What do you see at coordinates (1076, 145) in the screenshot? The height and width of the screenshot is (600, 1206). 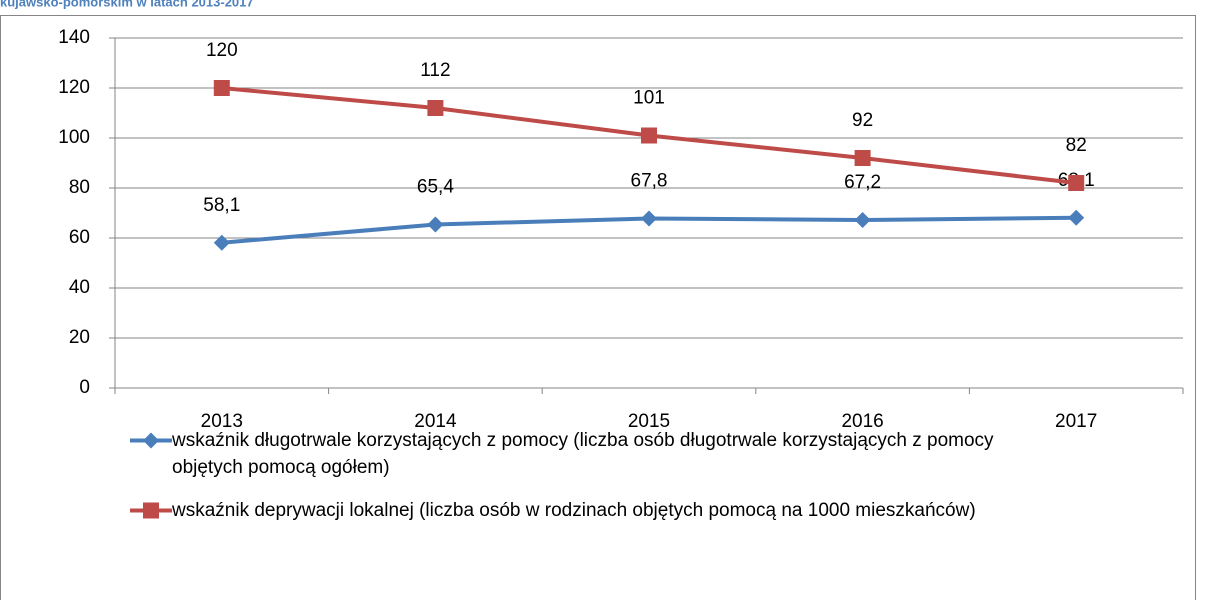 I see `data-label: 82` at bounding box center [1076, 145].